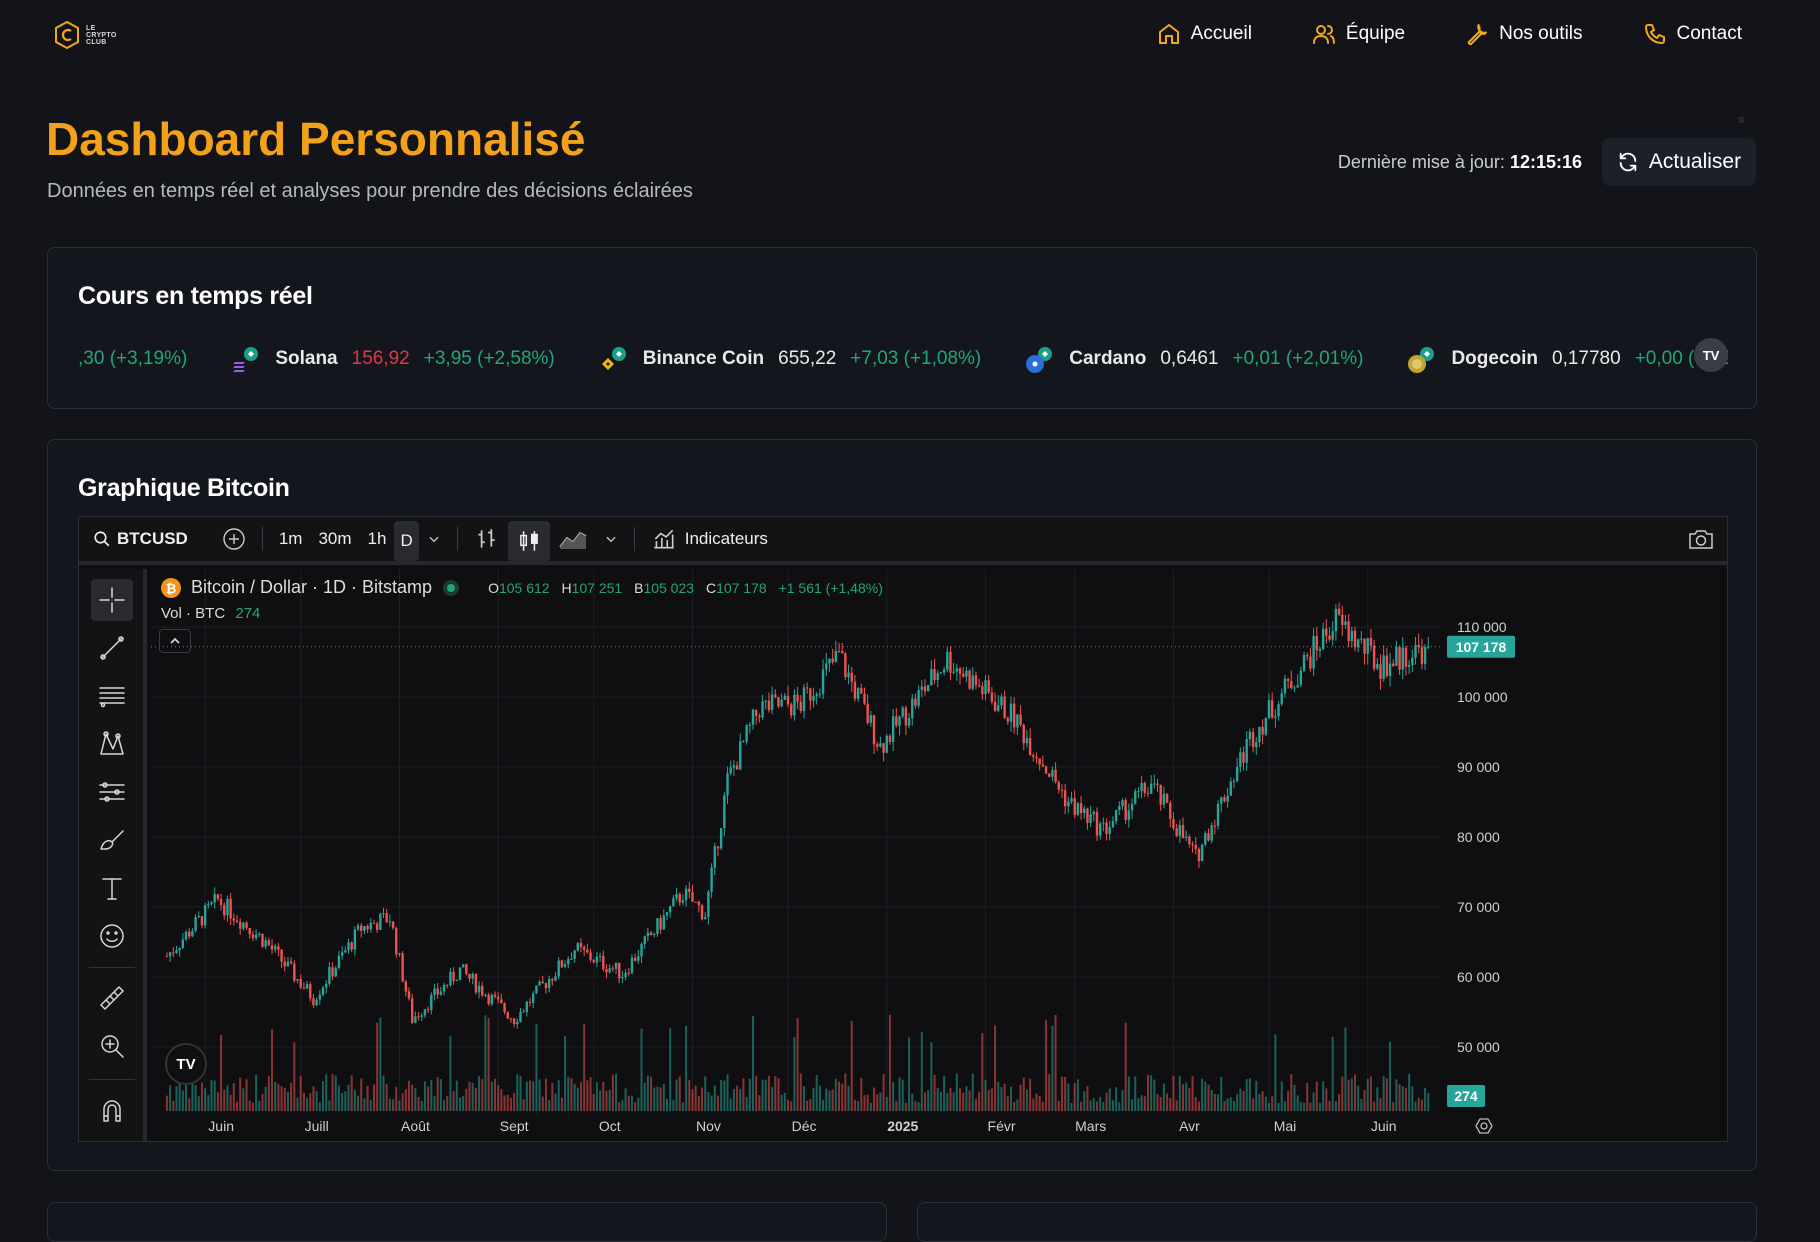 This screenshot has height=1242, width=1820. What do you see at coordinates (112, 936) in the screenshot?
I see `emoji-tool` at bounding box center [112, 936].